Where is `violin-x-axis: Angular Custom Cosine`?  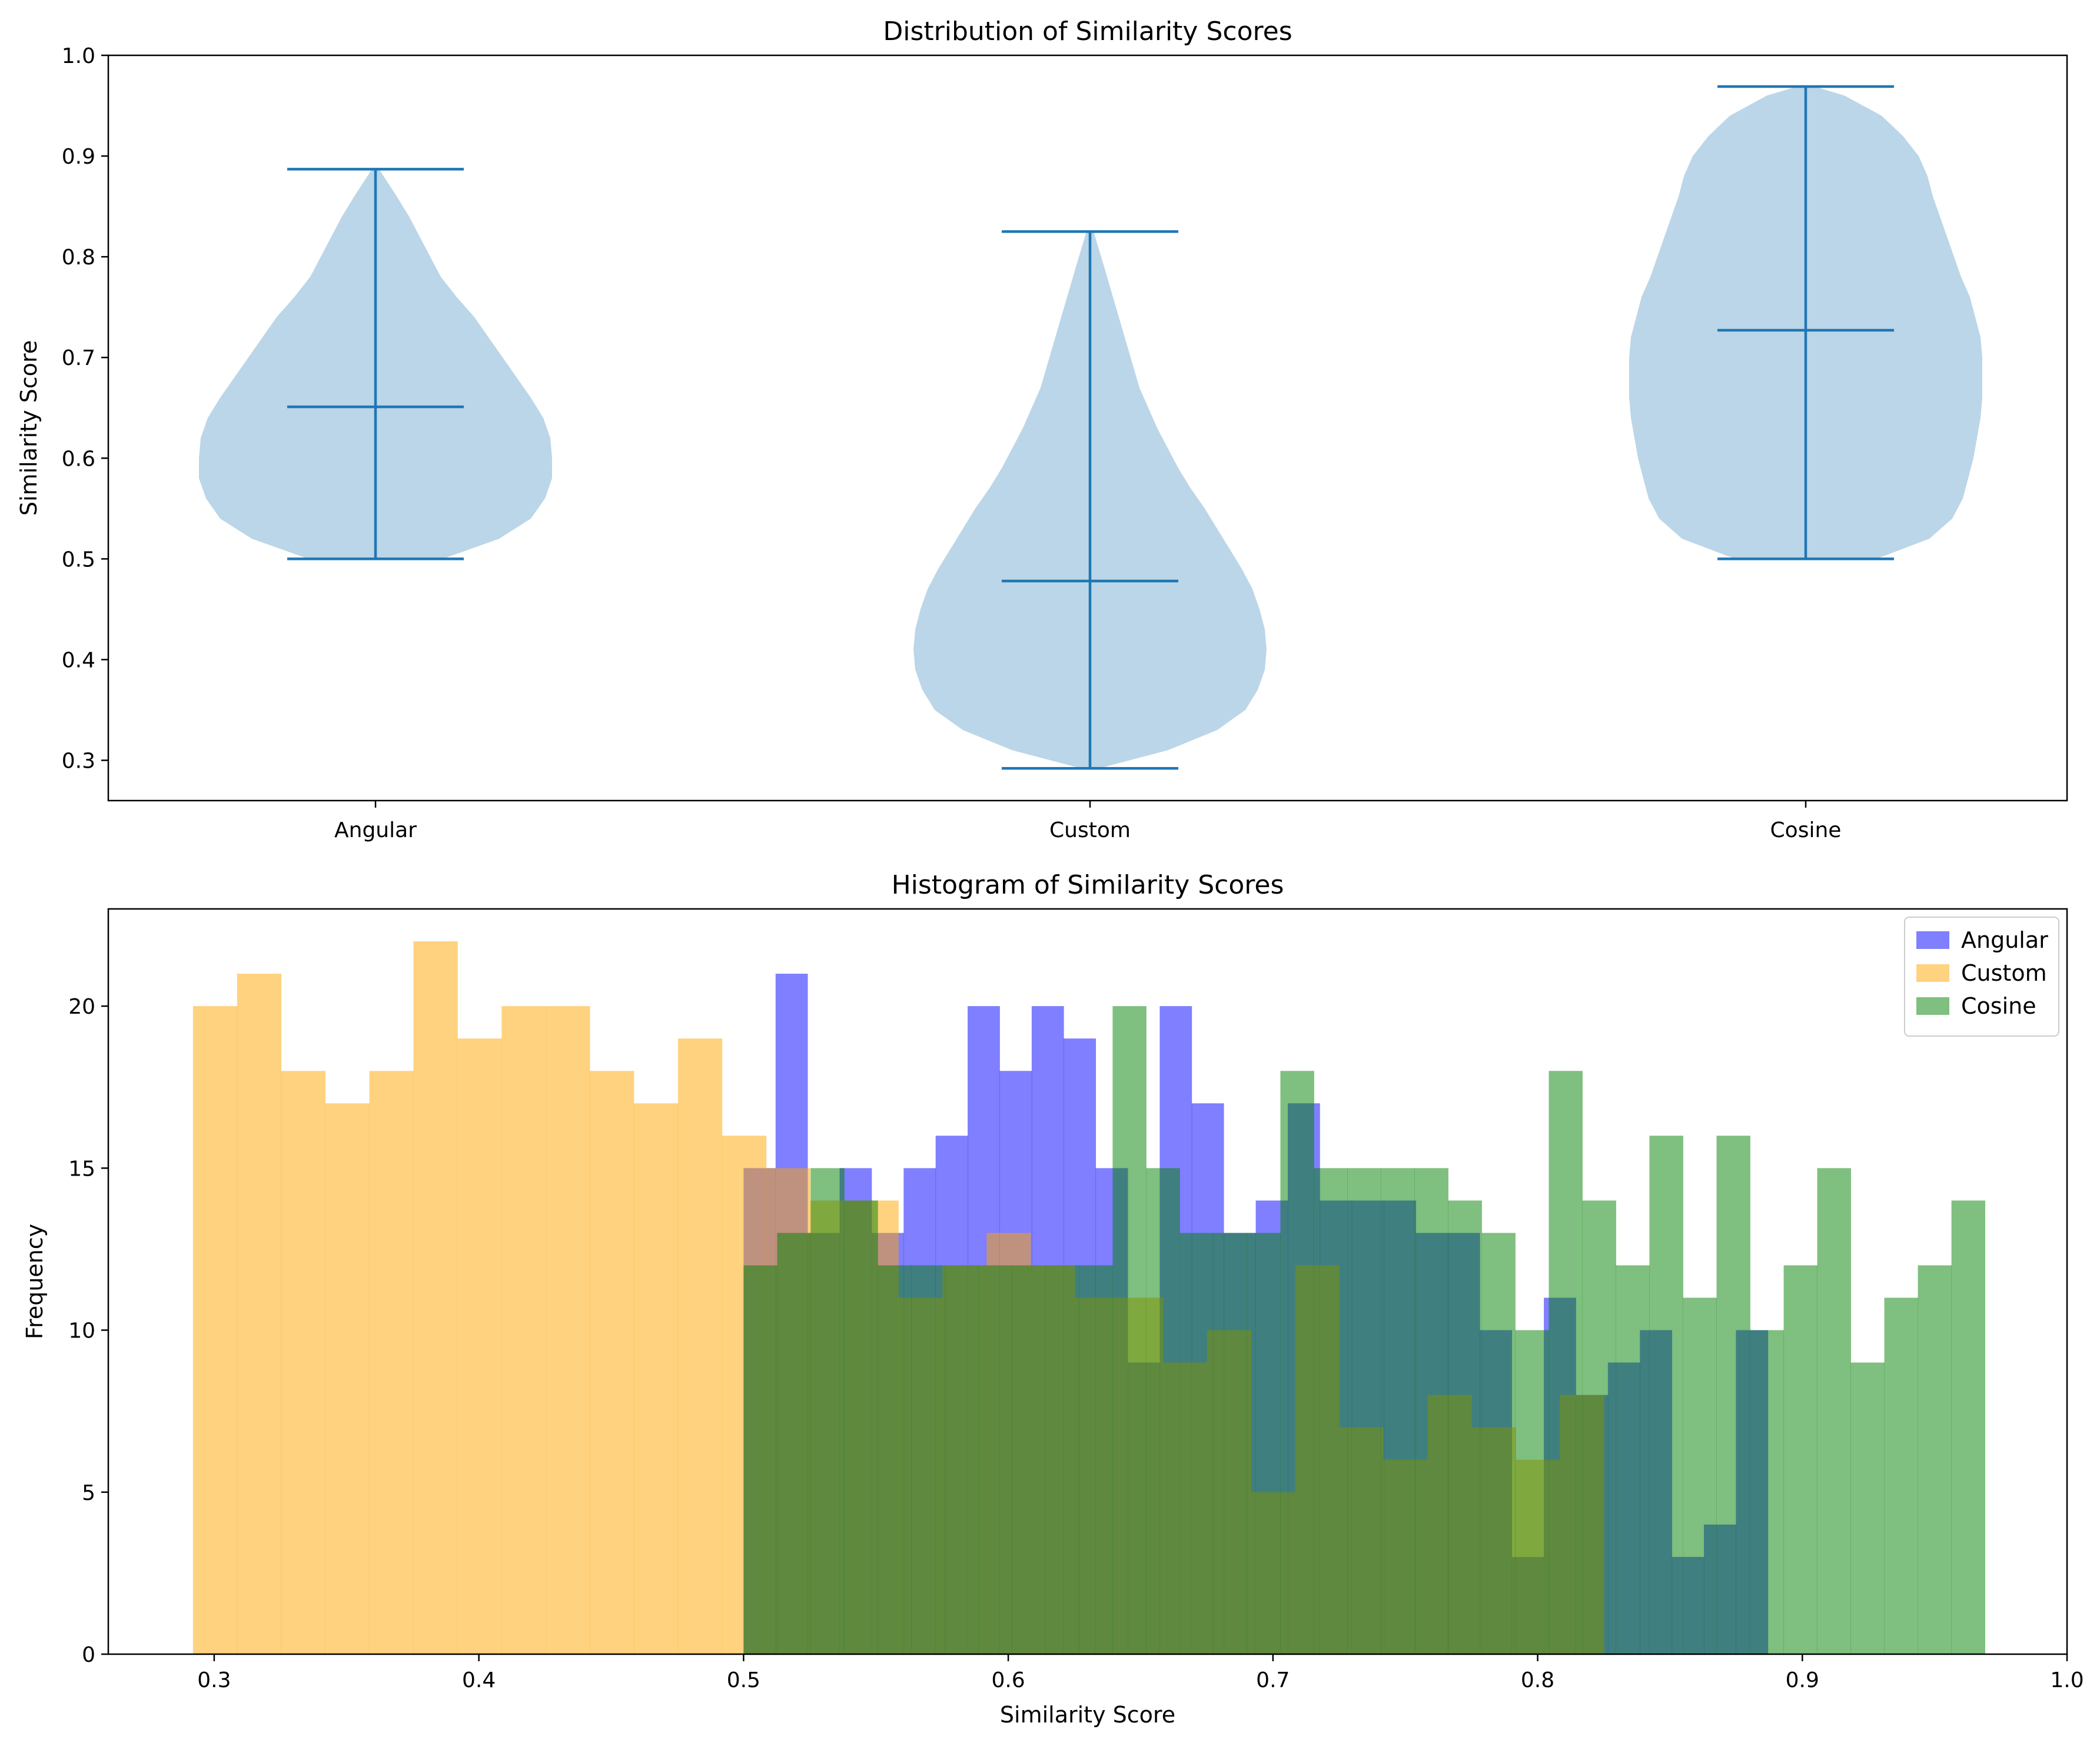
violin-x-axis: Angular Custom Cosine is located at coordinates (1087, 822).